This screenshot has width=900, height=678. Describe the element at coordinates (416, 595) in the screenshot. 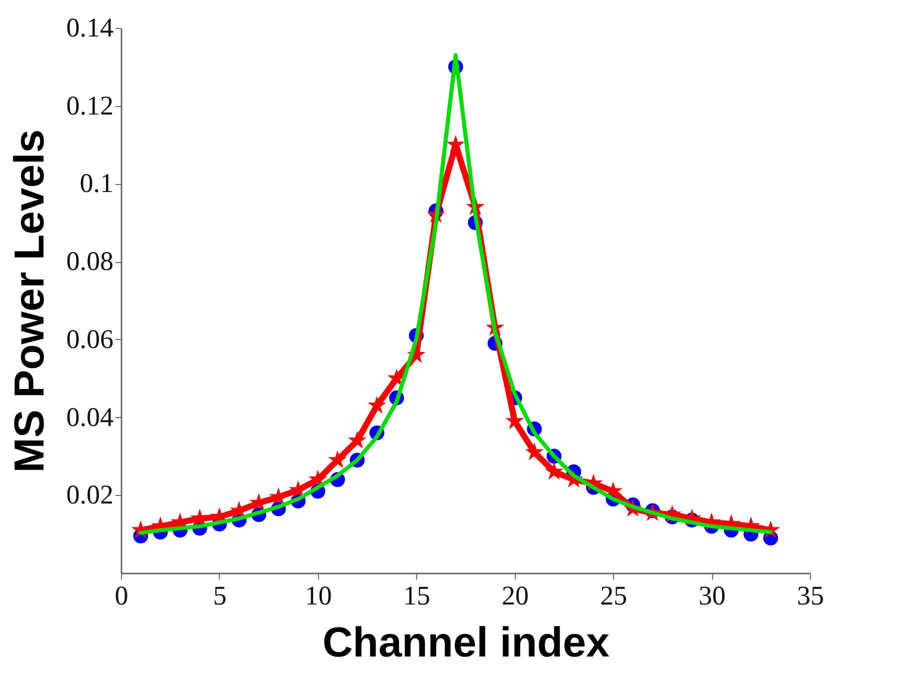

I see `x-tick-label: 15` at that location.